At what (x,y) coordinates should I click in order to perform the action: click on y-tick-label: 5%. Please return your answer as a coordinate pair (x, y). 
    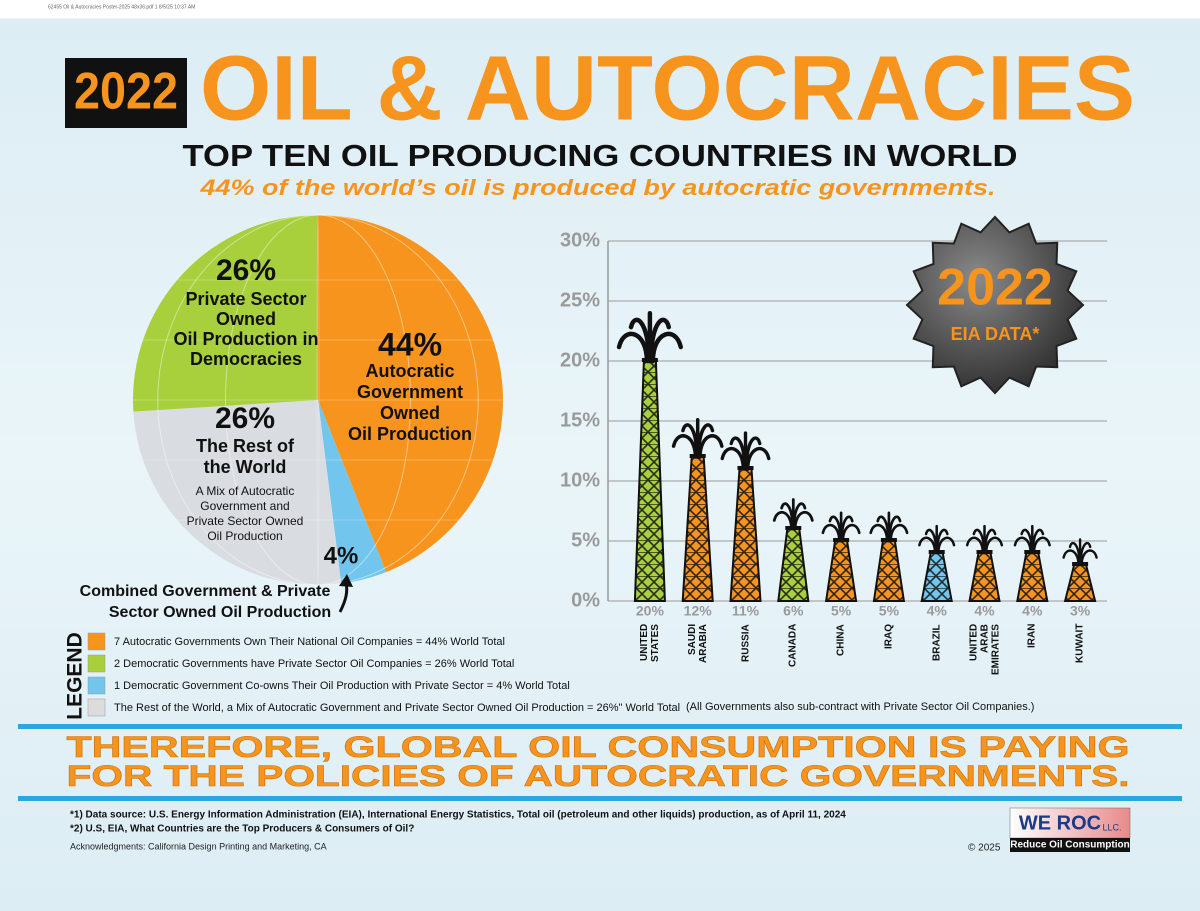
    Looking at the image, I should click on (585, 540).